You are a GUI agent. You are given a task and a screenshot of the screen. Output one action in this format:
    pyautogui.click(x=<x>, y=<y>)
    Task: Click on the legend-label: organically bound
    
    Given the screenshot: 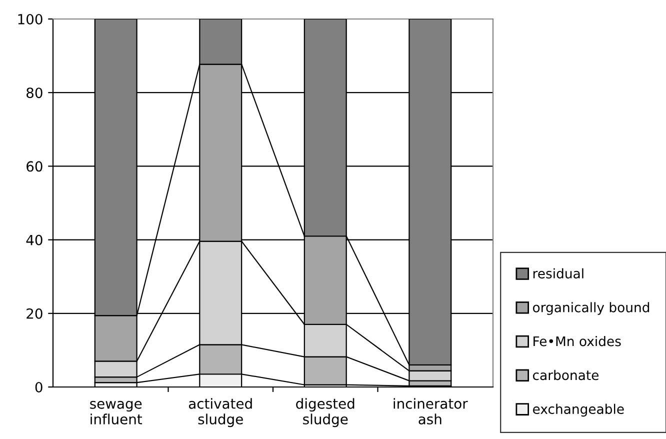 What is the action you would take?
    pyautogui.click(x=591, y=308)
    